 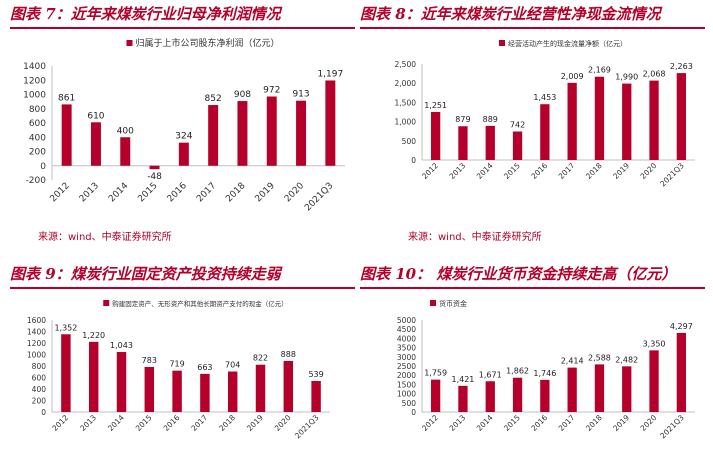 I want to click on x-tick-label: 2012, so click(x=430, y=423).